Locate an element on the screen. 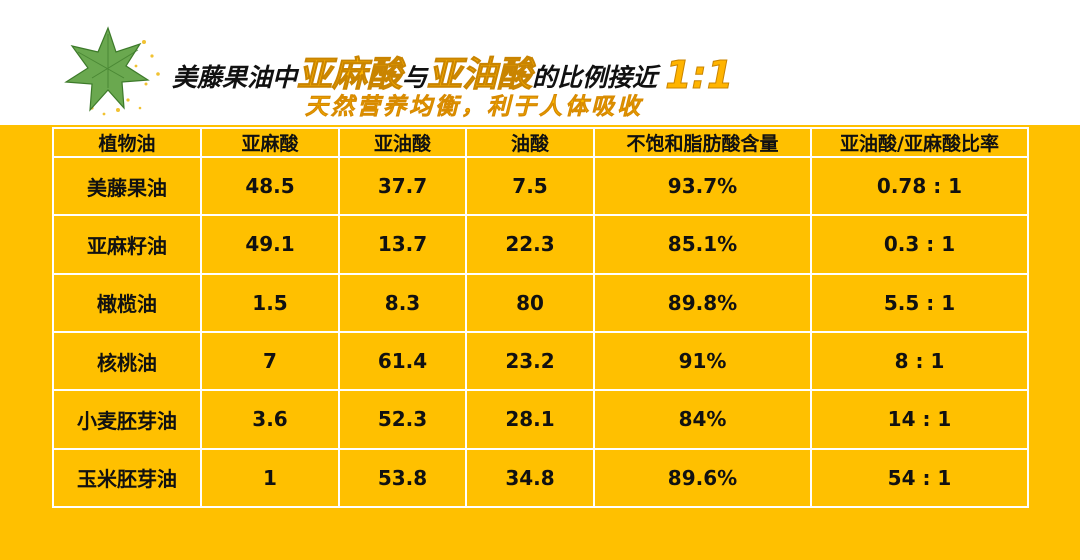 Image resolution: width=1080 pixels, height=560 pixels. table-cell: 49.1 is located at coordinates (270, 244).